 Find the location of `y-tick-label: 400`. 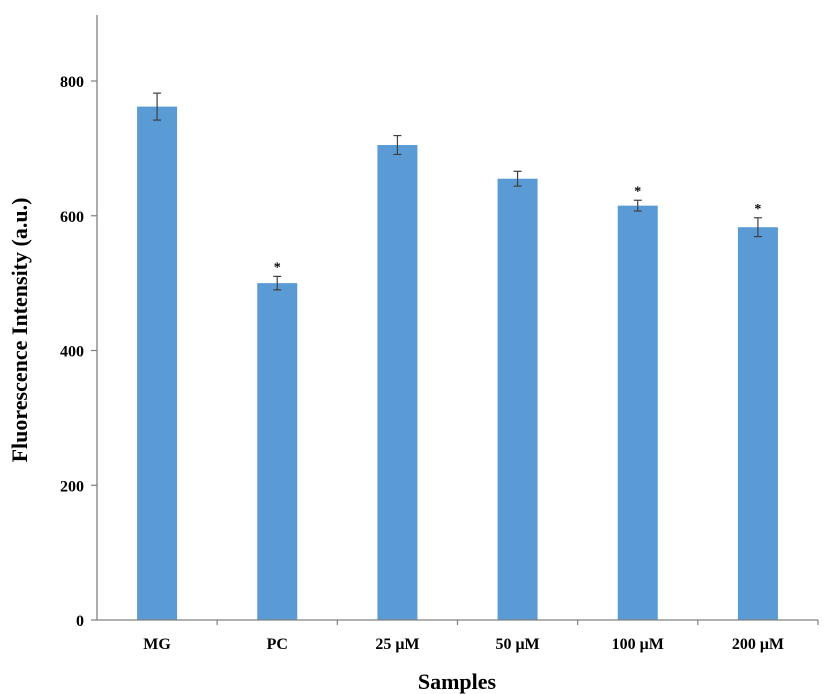

y-tick-label: 400 is located at coordinates (72, 352).